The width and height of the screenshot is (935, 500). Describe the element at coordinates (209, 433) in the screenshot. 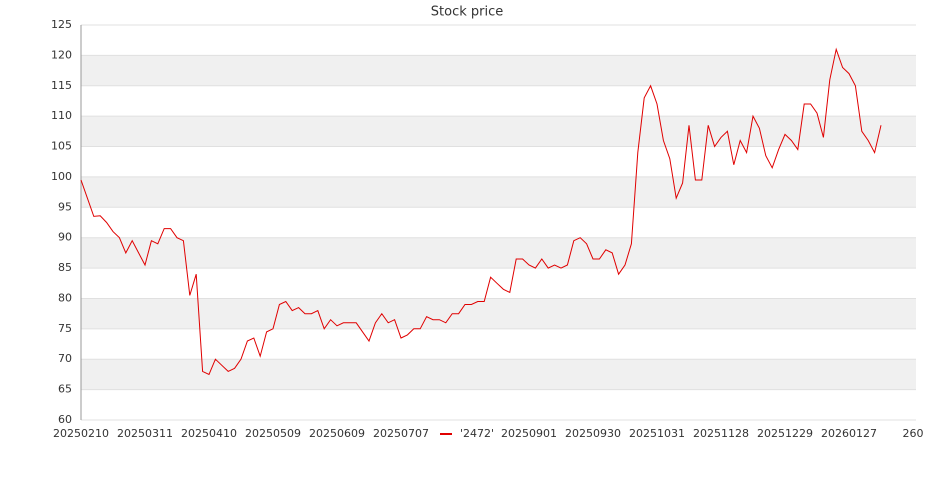

I see `x-tick-label: 20250410` at that location.